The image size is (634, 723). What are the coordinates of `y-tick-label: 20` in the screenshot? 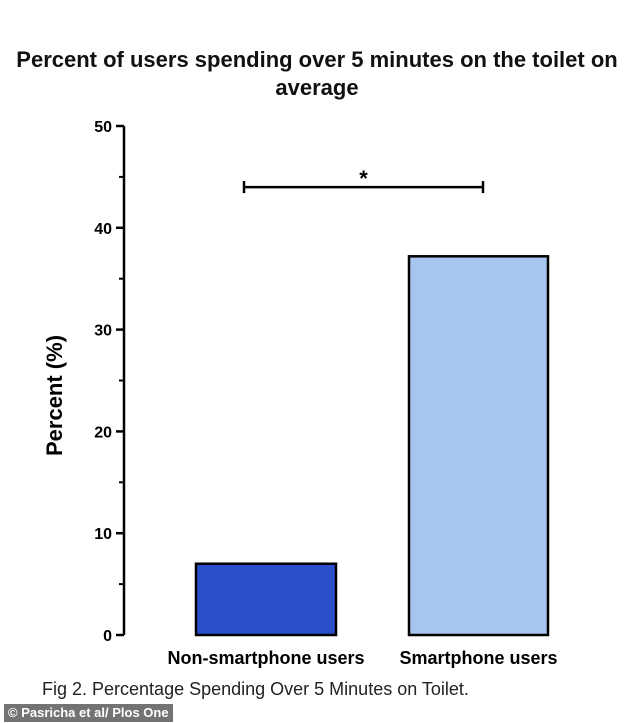 It's located at (103, 432).